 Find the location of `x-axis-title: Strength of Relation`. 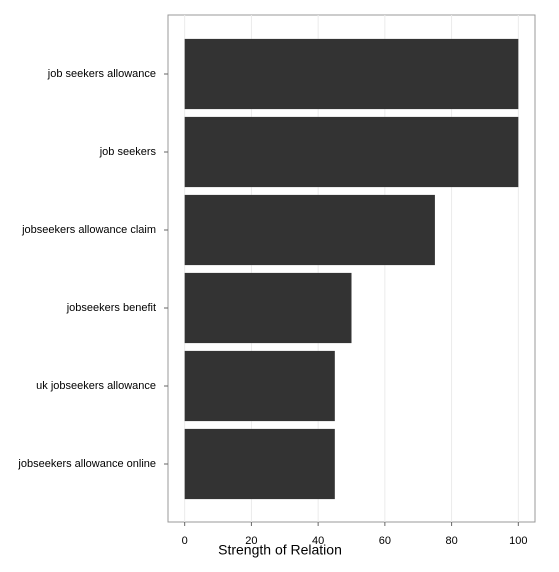

x-axis-title: Strength of Relation is located at coordinates (280, 550).